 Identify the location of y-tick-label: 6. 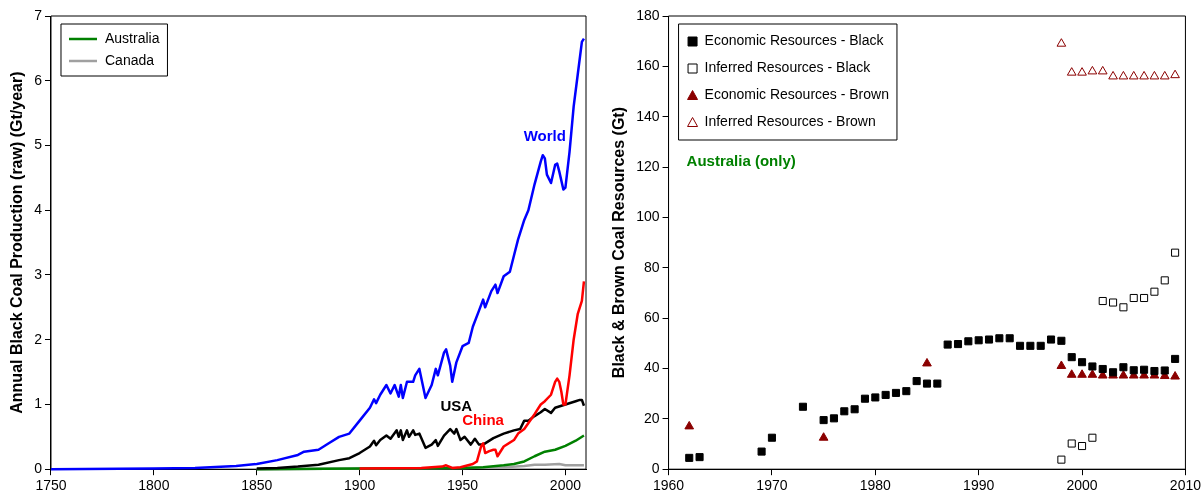
(38, 79).